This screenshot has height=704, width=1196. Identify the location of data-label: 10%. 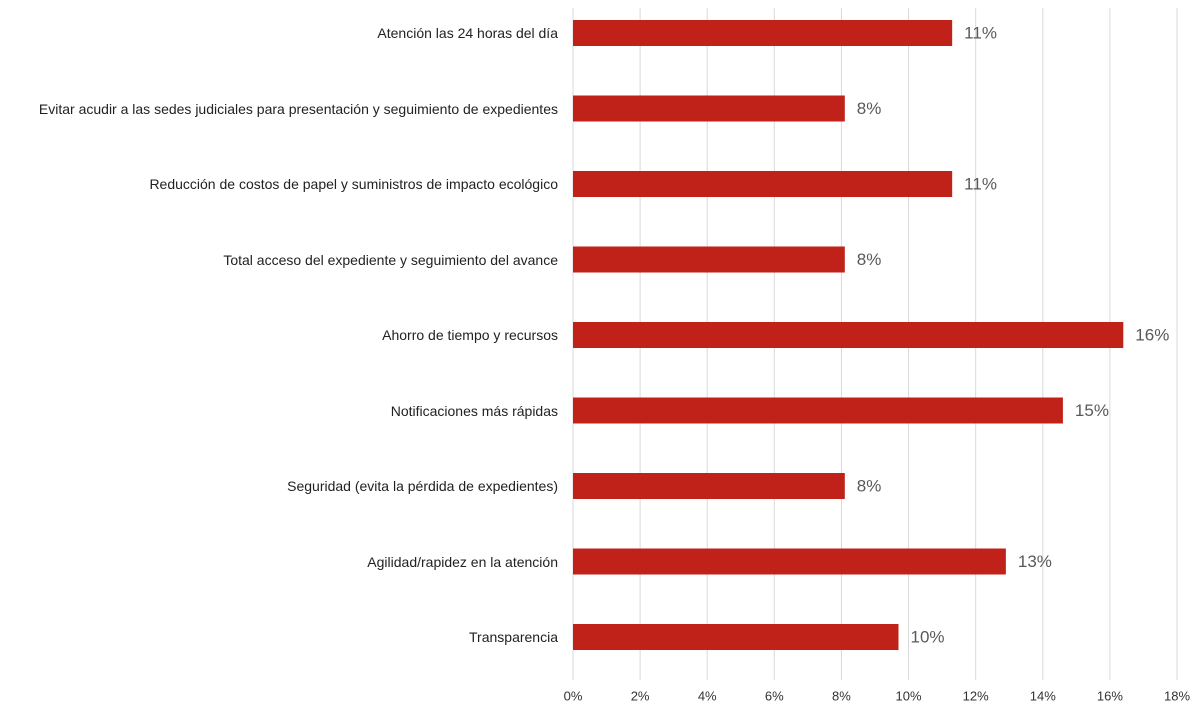
(927, 636).